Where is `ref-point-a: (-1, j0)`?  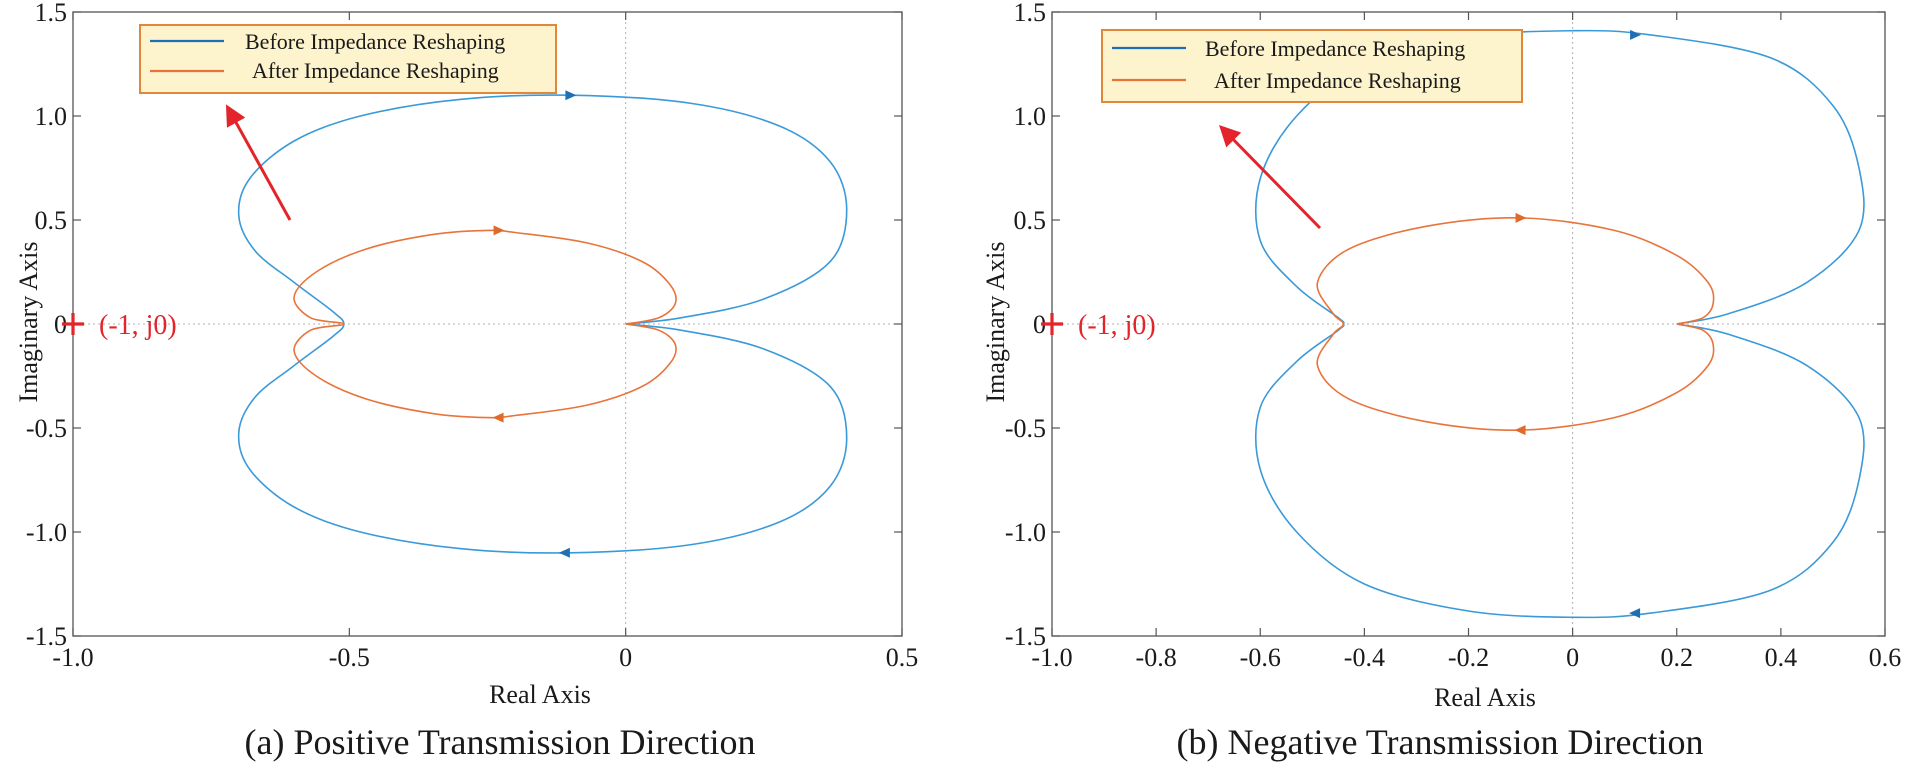
ref-point-a: (-1, j0) is located at coordinates (119, 325).